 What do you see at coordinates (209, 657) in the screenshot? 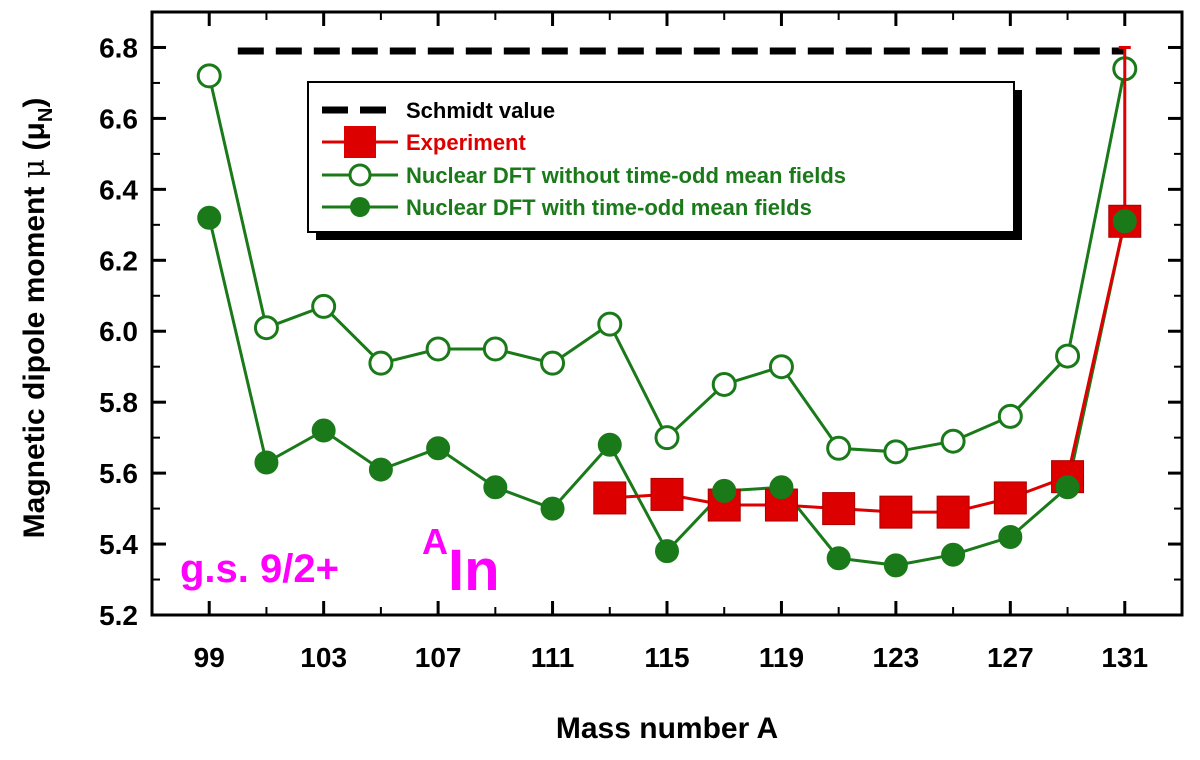
I see `x-tick-label: 99` at bounding box center [209, 657].